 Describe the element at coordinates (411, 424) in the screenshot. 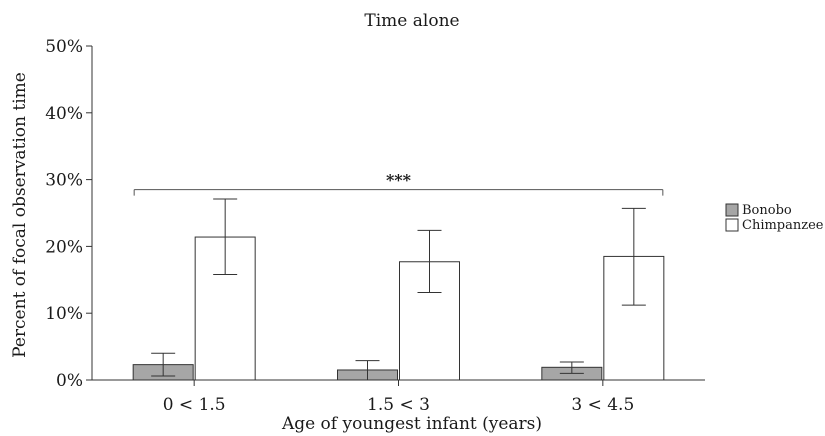

I see `x-axis-label: Age of youngest infant (years)` at that location.